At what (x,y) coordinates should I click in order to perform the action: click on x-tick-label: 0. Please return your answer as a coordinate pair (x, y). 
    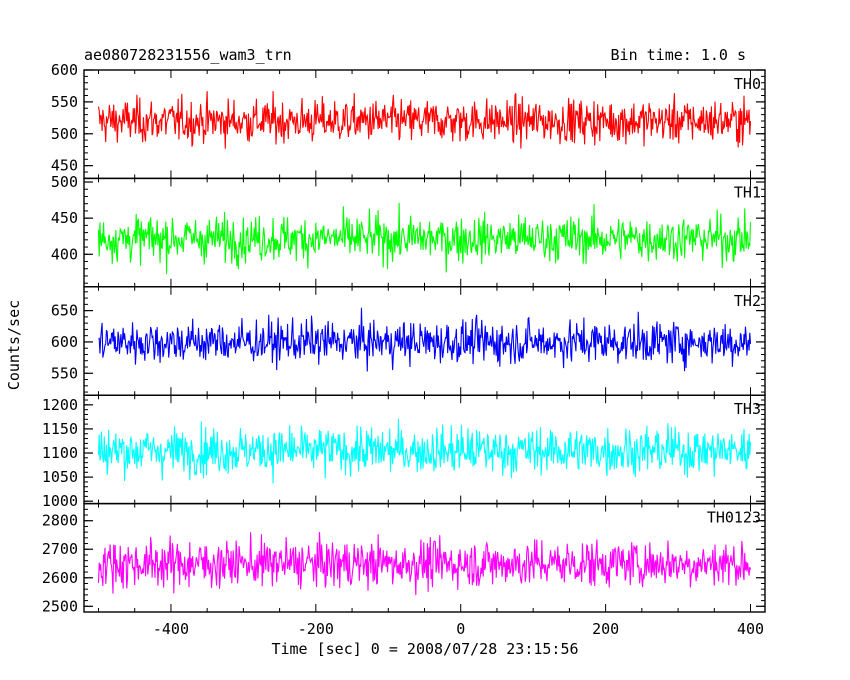
    Looking at the image, I should click on (460, 629).